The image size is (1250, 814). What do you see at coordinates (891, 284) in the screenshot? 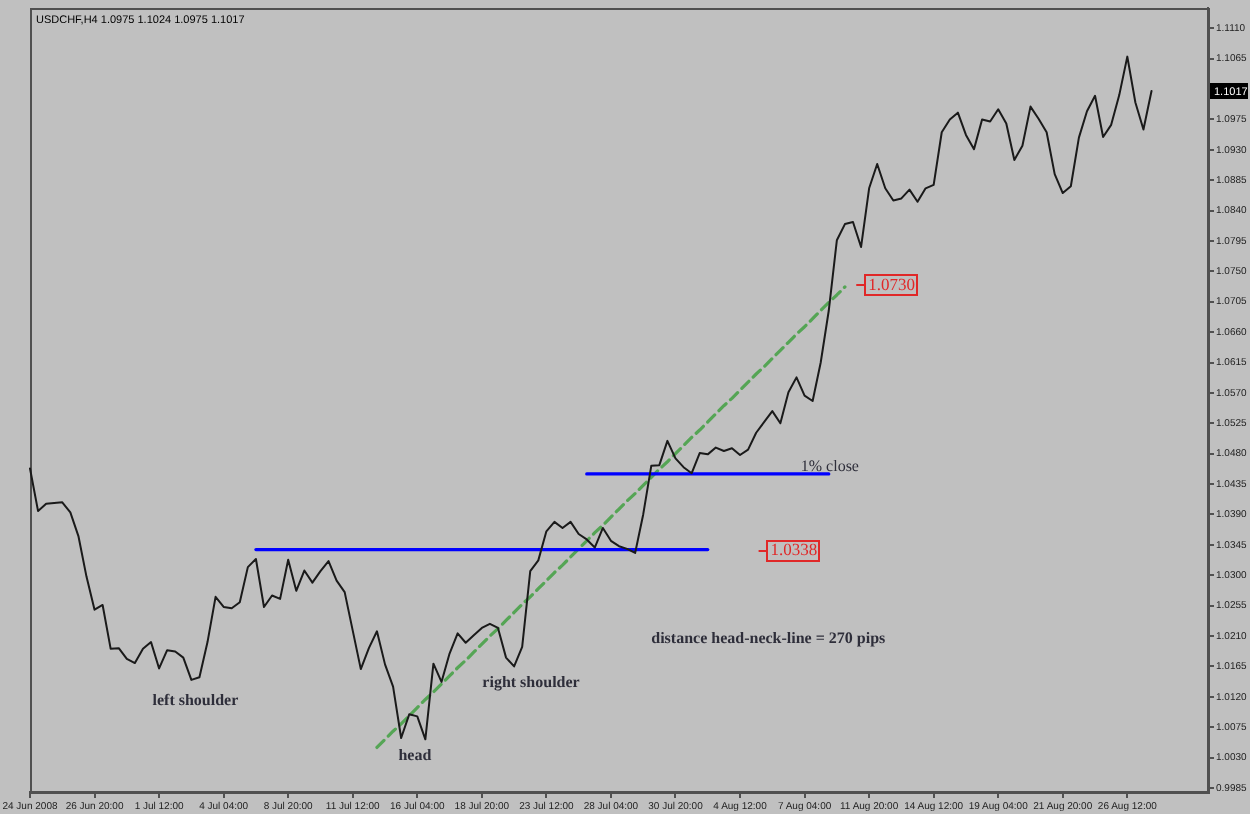
I see `annotation: 1.0730` at bounding box center [891, 284].